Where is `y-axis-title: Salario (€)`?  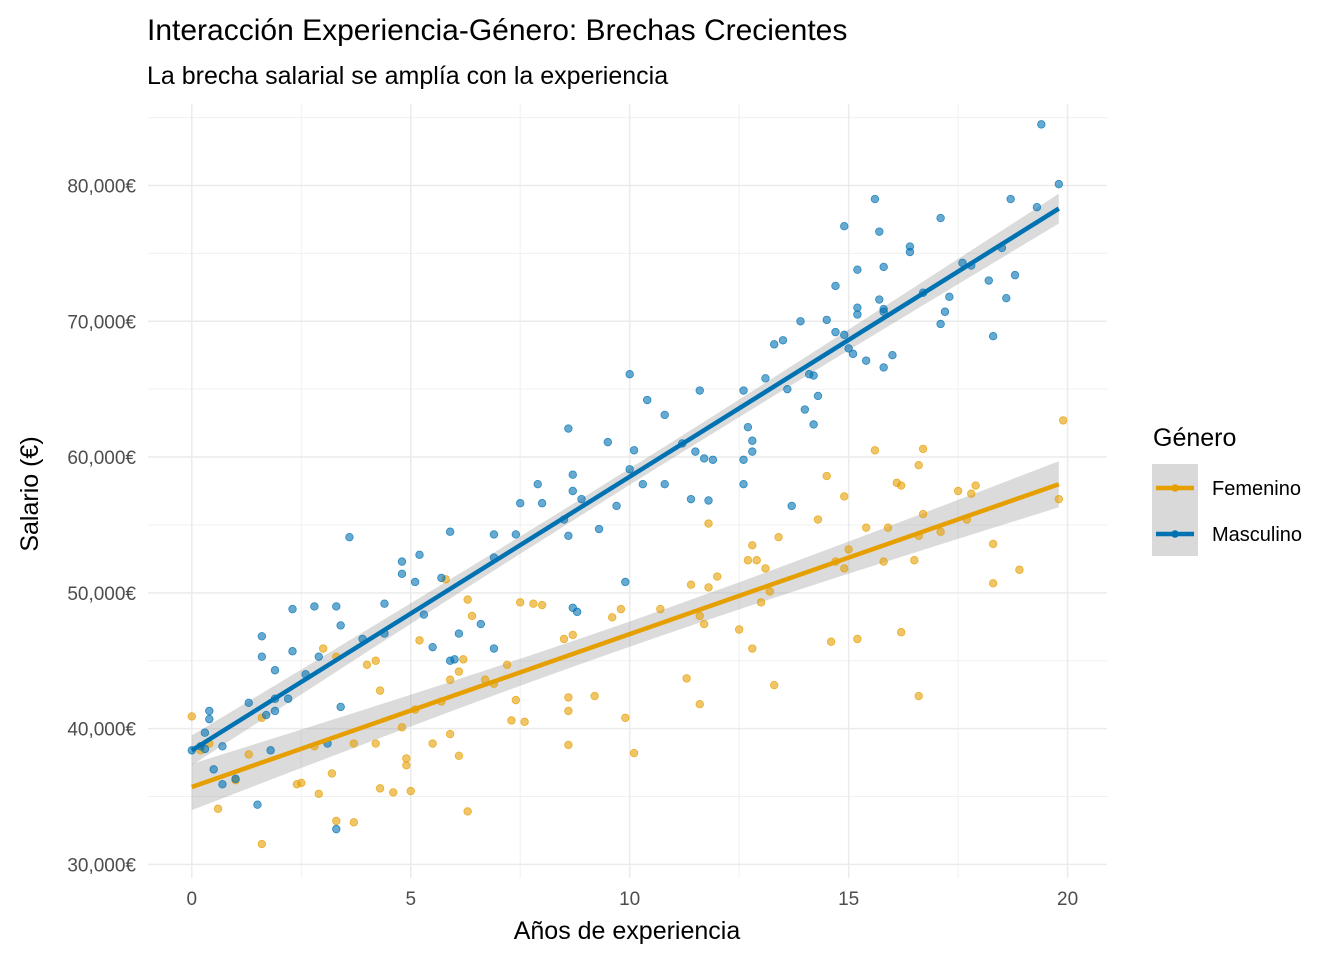
y-axis-title: Salario (€) is located at coordinates (30, 493).